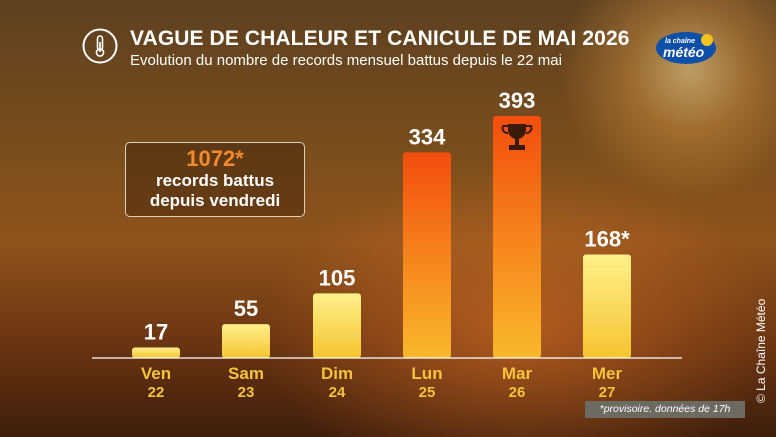  I want to click on callout-value: 1072*, so click(215, 158).